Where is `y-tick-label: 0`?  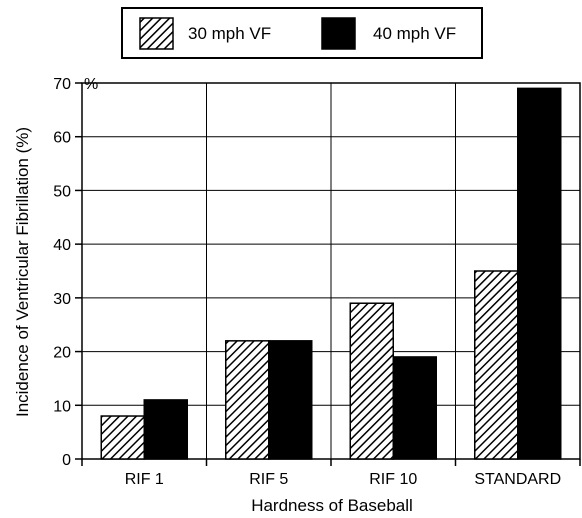 y-tick-label: 0 is located at coordinates (66, 460).